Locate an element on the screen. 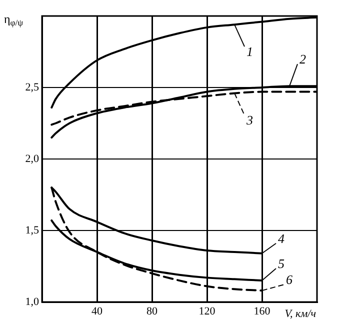 The width and height of the screenshot is (337, 324). y-tick-label: 2,5 is located at coordinates (32, 87).